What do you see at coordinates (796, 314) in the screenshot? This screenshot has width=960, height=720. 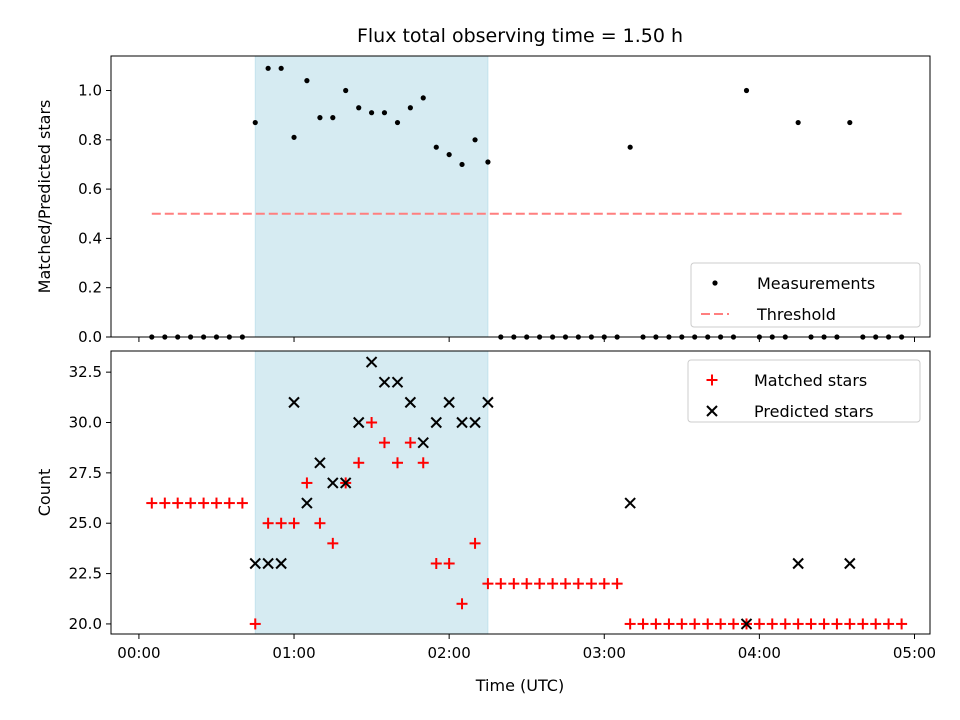 I see `legend-label: Threshold` at bounding box center [796, 314].